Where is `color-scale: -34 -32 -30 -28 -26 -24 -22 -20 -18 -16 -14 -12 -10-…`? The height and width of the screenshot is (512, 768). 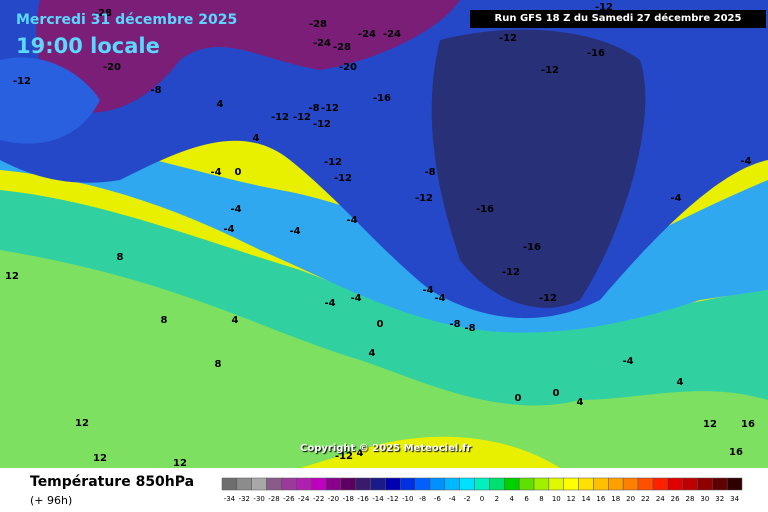 color-scale: -34 -32 -30 -28 -26 -24 -22 -20 -18 -16 -14 -12 -10-… is located at coordinates (482, 490).